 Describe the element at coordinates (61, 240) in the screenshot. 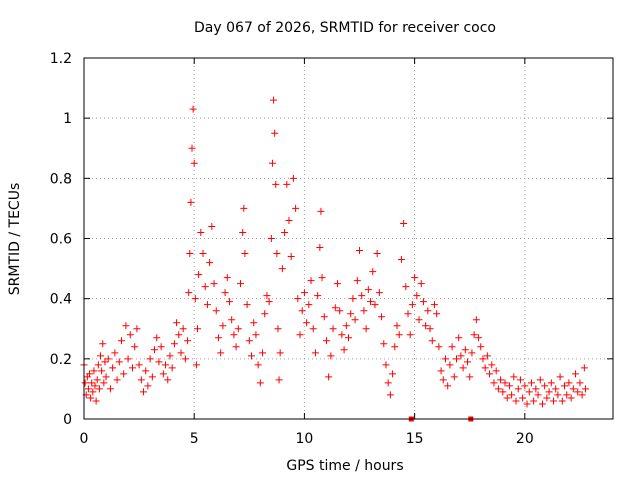

I see `y-tick-label: 0.6` at that location.